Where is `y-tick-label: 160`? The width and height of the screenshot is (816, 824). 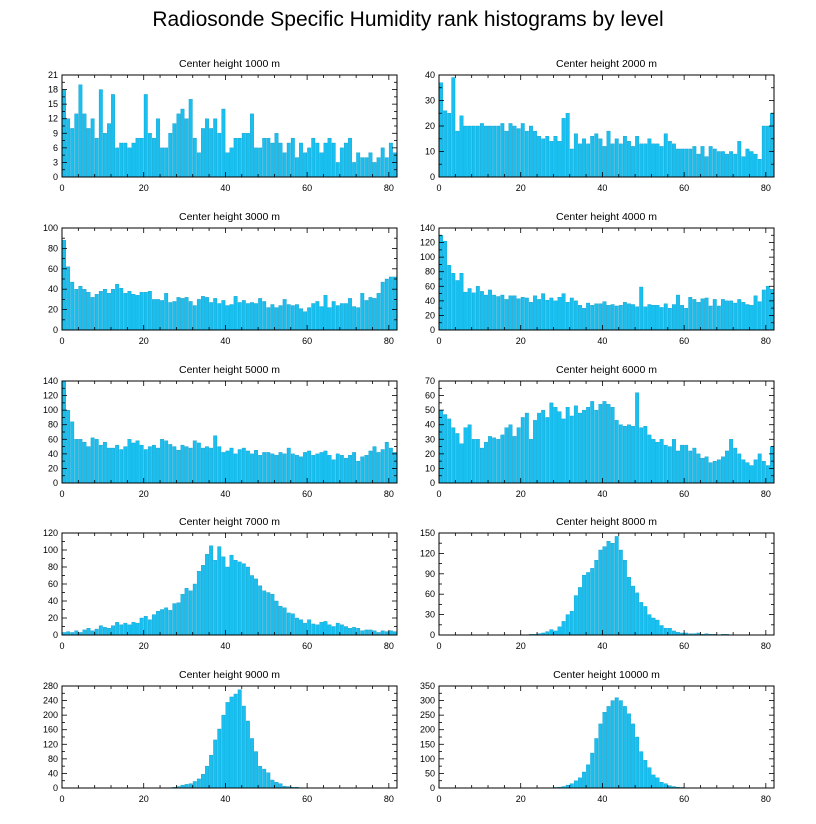
y-tick-label: 160 is located at coordinates (50, 730).